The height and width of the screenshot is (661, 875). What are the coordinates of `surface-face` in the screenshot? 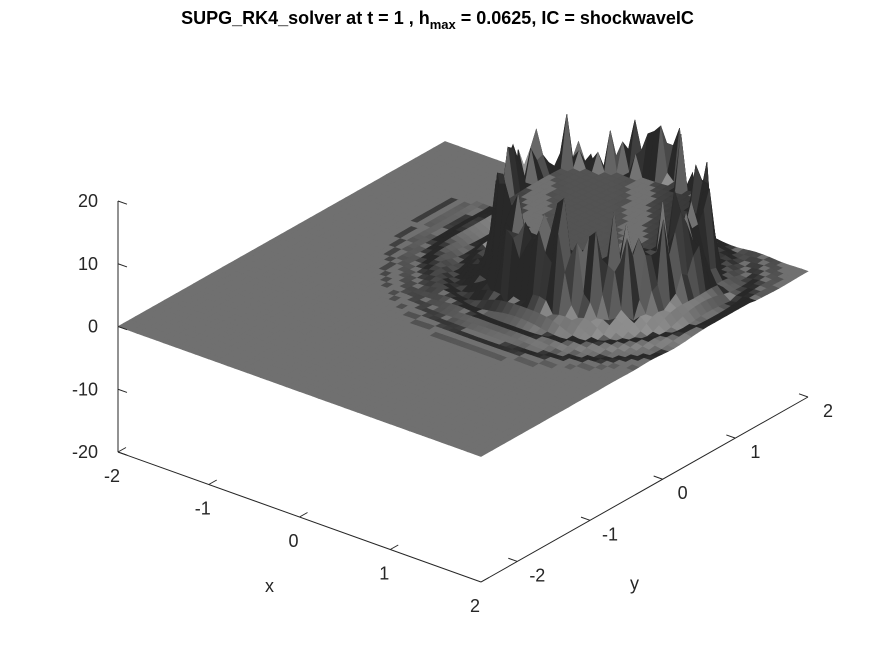 It's located at (480, 453).